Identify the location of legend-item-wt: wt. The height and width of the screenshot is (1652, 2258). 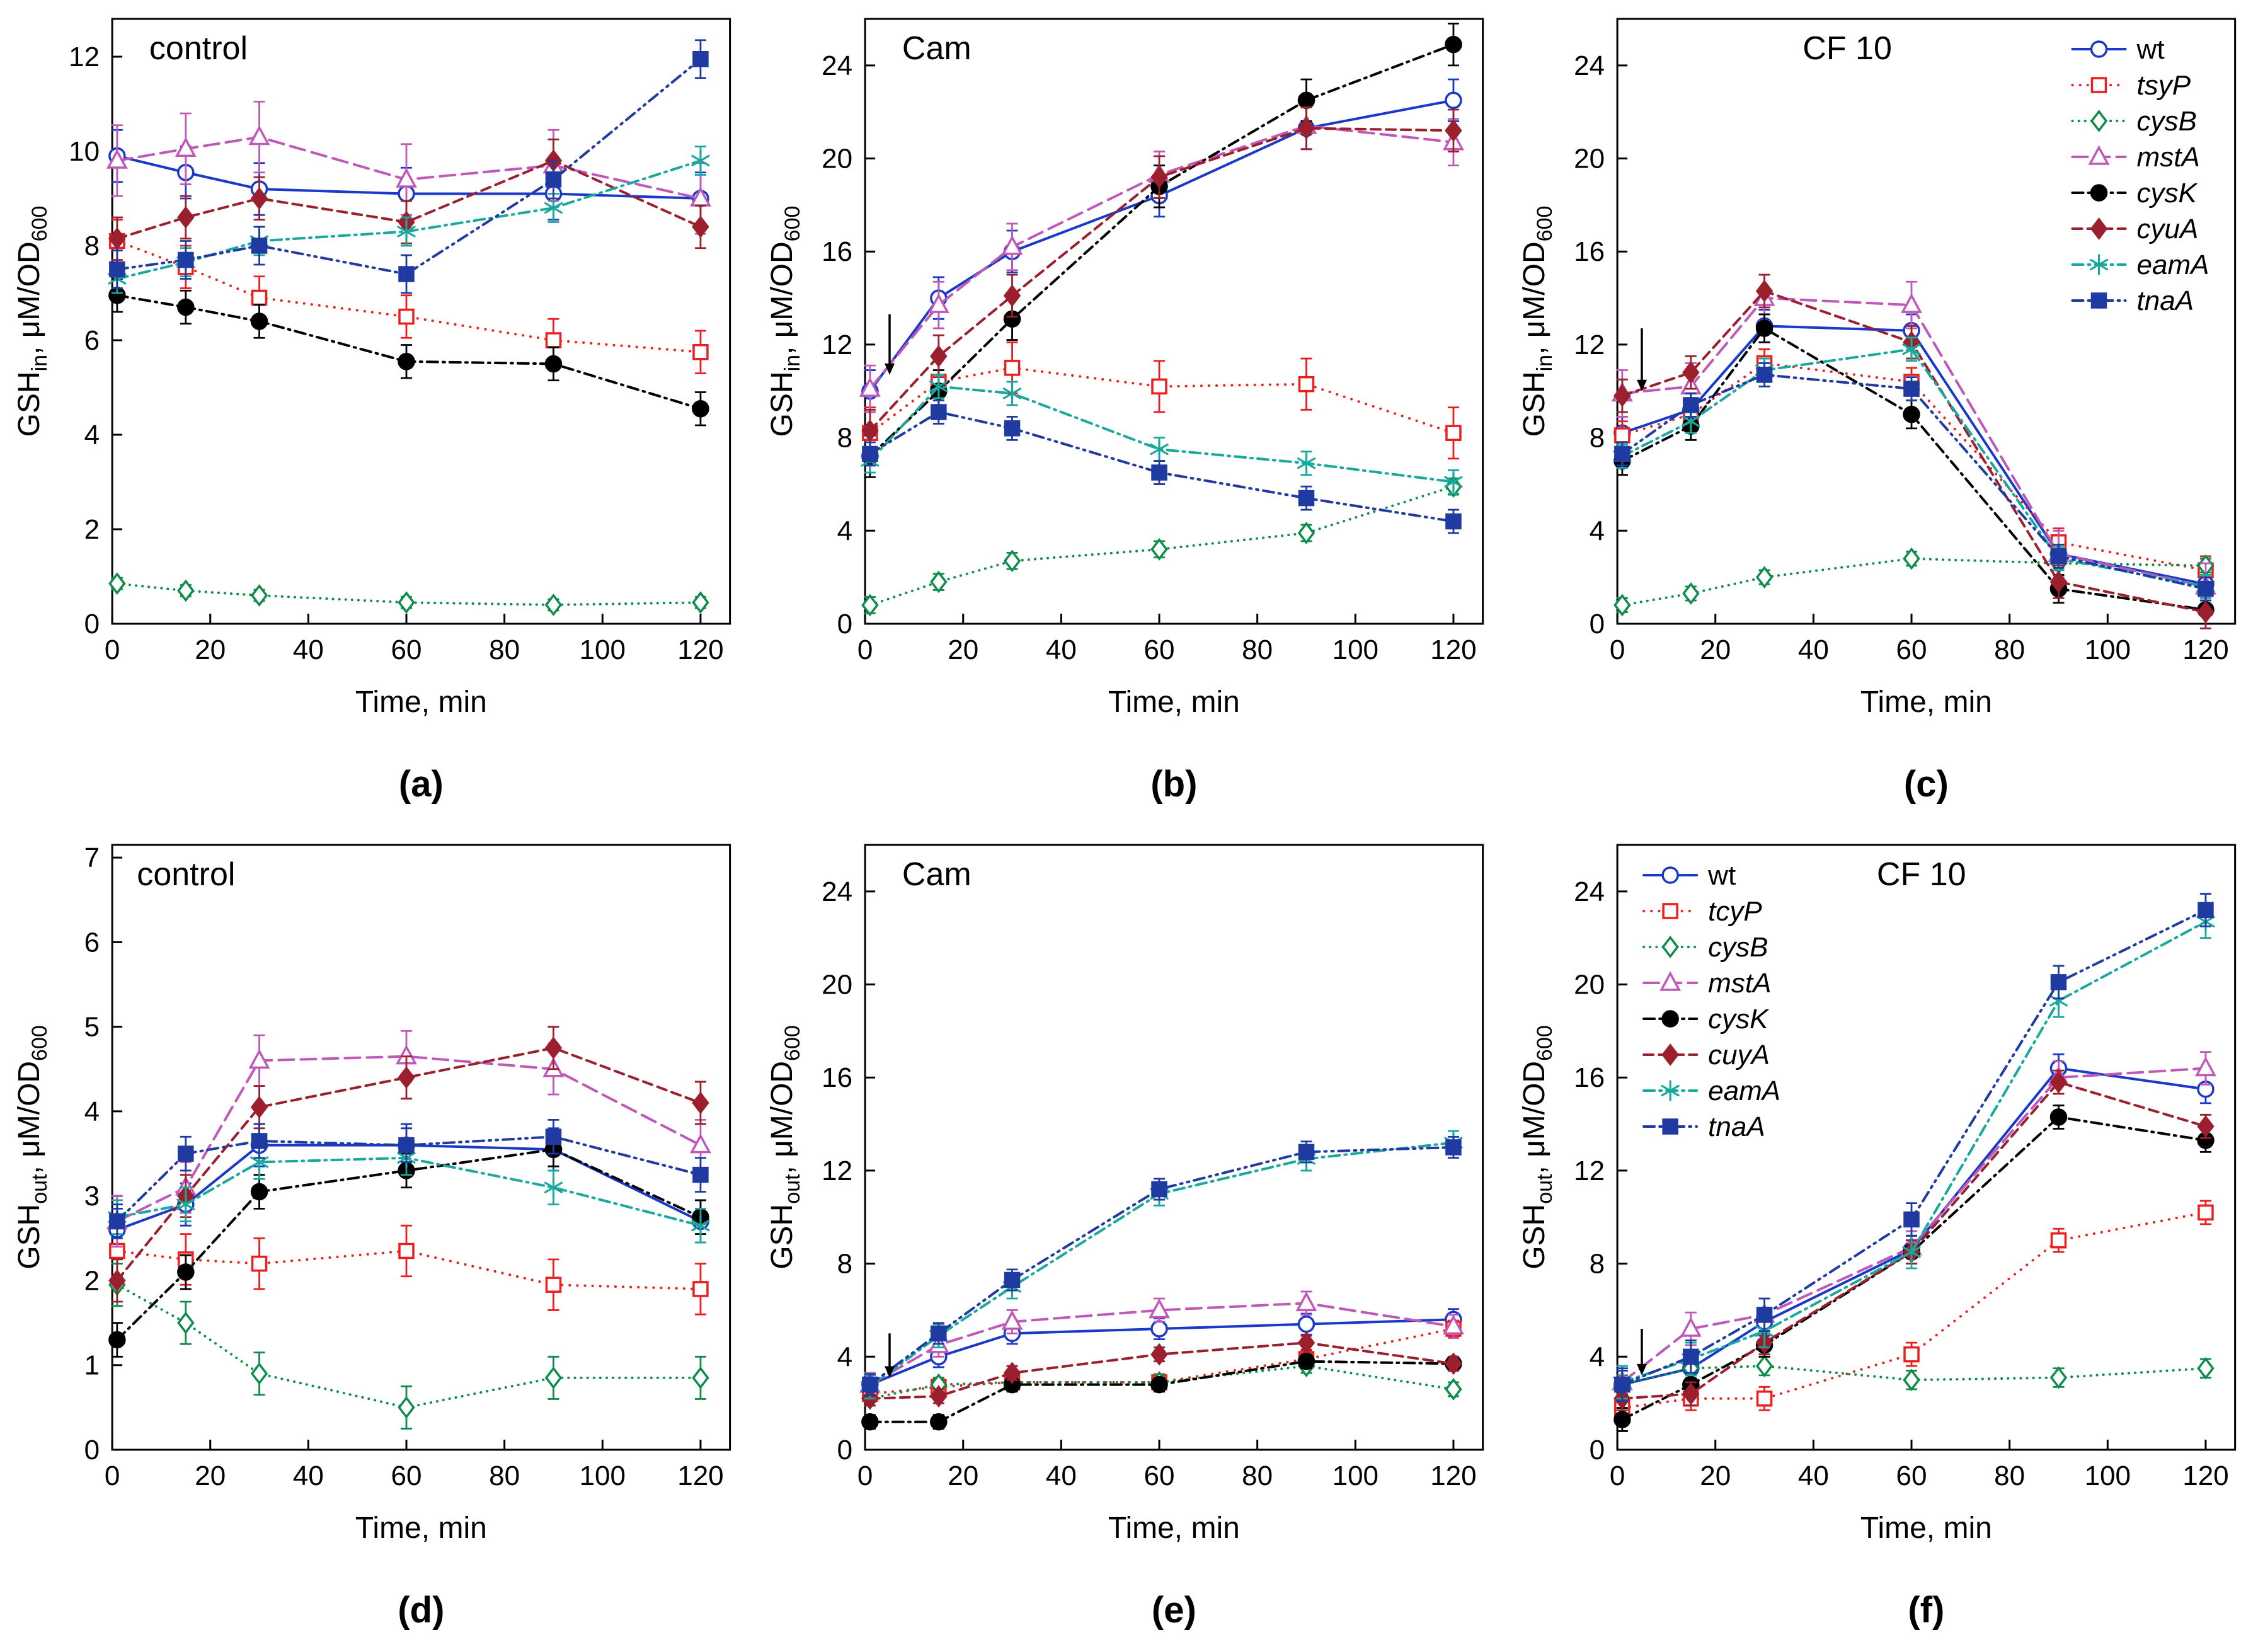
(2118, 49).